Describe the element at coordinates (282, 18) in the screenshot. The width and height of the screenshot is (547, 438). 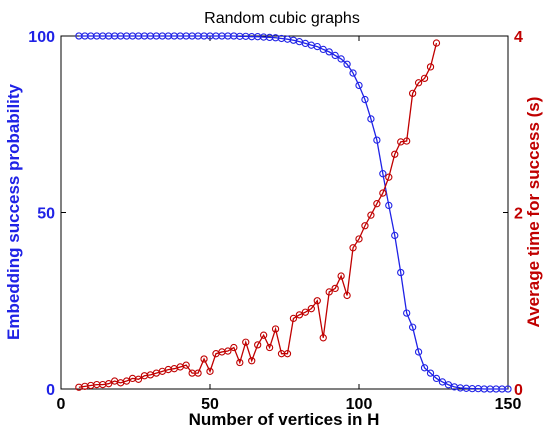
I see `chart-title: Random cubic graphs` at that location.